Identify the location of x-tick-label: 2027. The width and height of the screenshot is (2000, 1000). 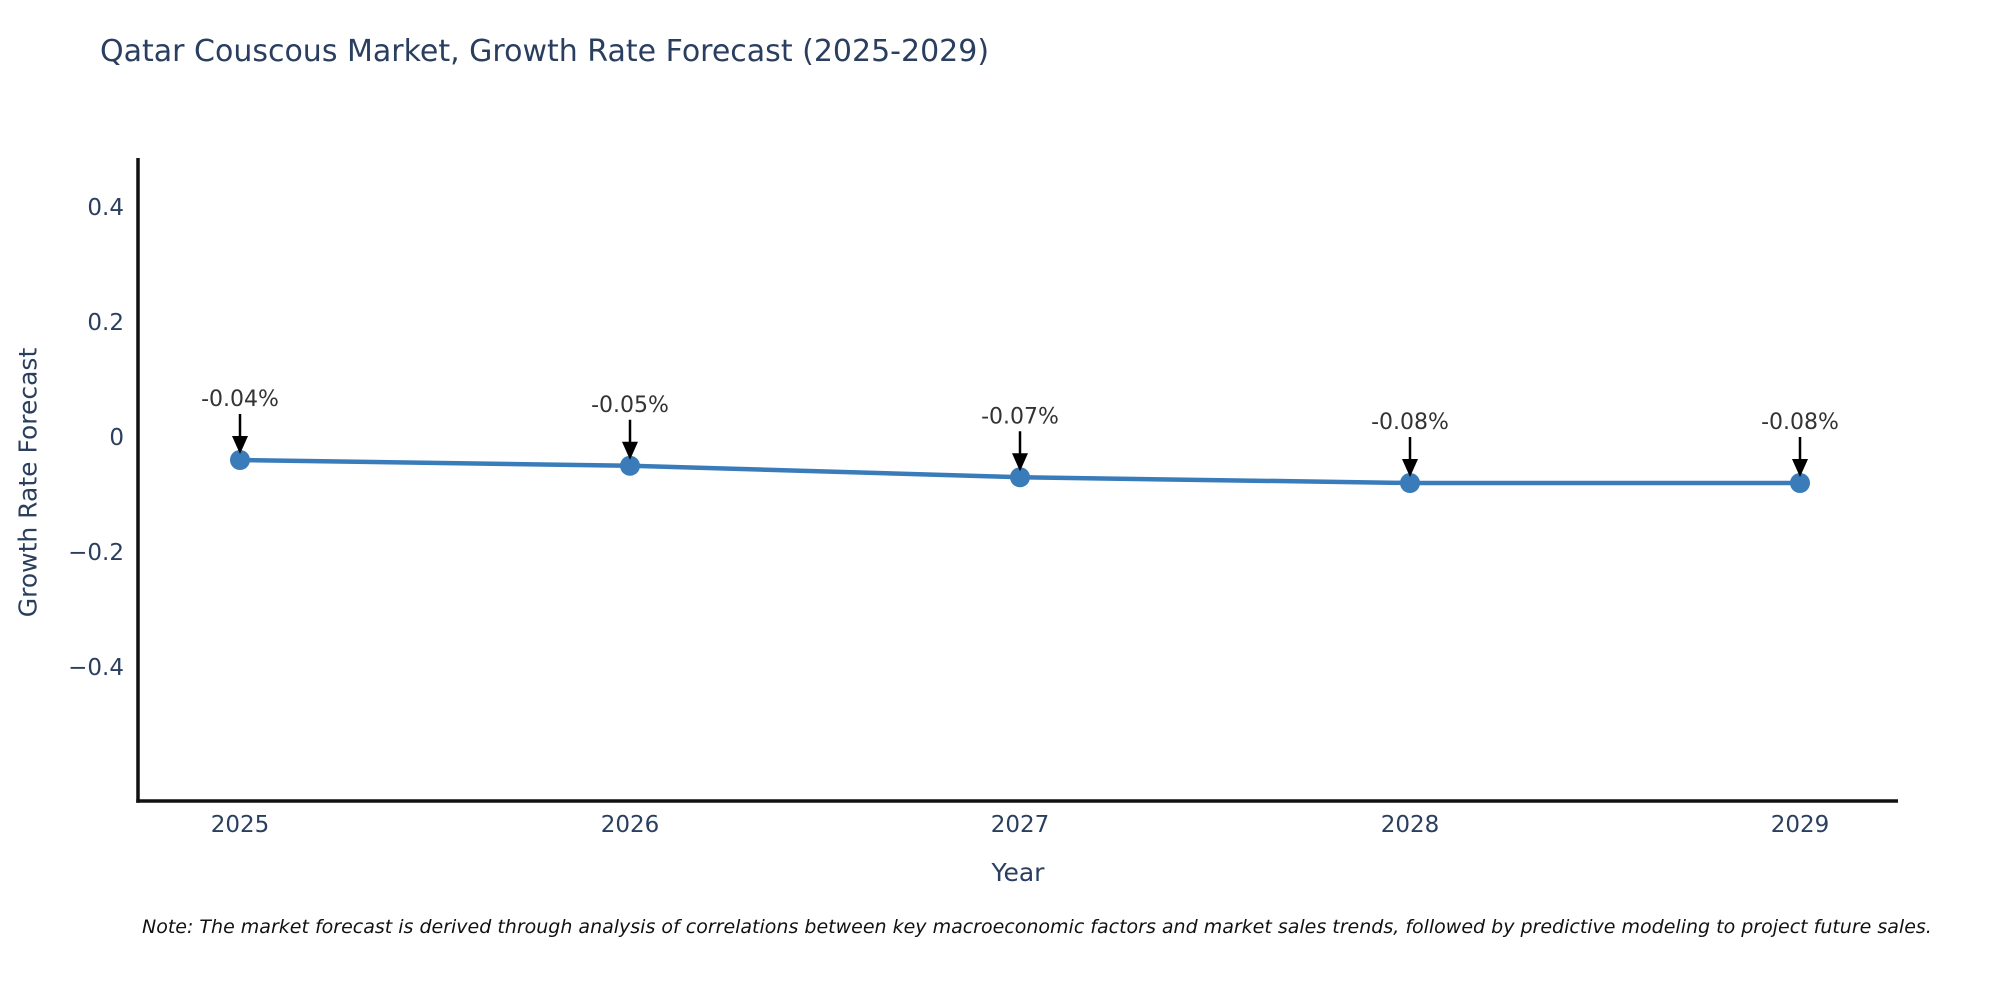
(1020, 825).